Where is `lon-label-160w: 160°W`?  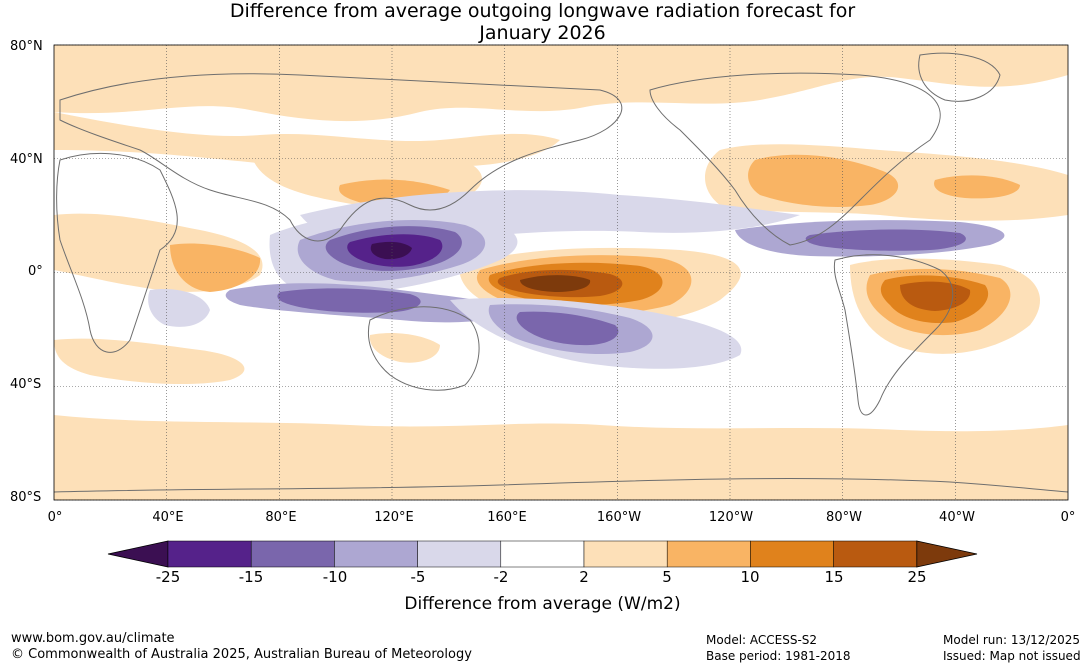
lon-label-160w: 160°W is located at coordinates (619, 517).